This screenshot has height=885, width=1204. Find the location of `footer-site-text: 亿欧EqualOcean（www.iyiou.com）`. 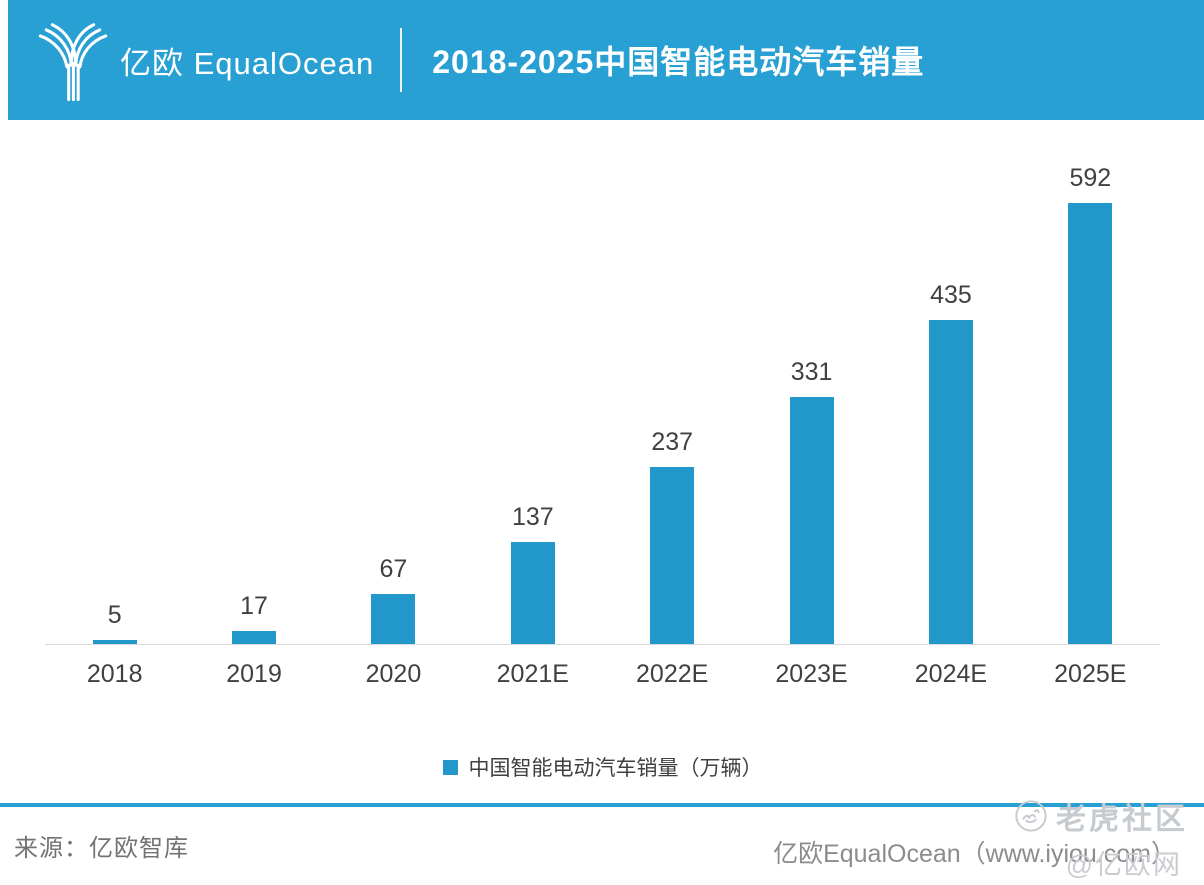

footer-site-text: 亿欧EqualOcean（www.iyiou.com） is located at coordinates (974, 854).